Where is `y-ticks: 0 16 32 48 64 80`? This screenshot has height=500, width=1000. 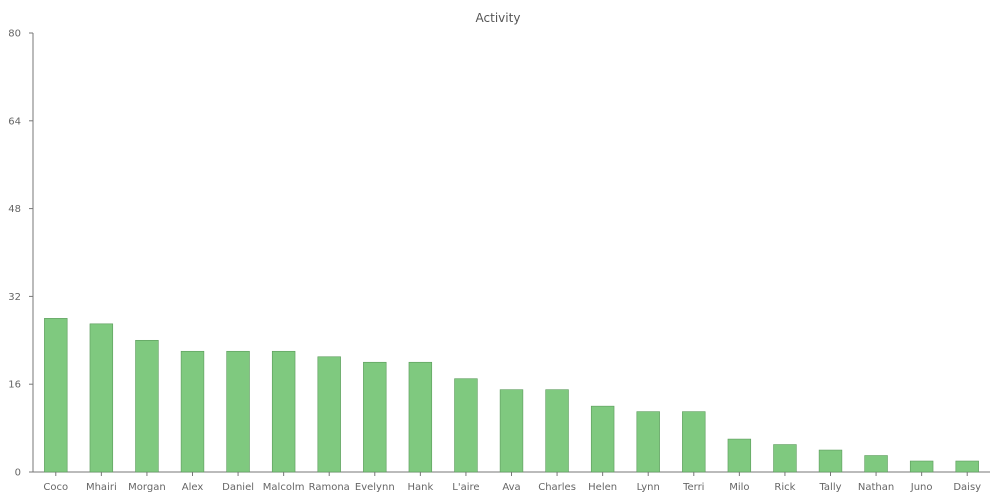
y-ticks: 0 16 32 48 64 80 is located at coordinates (20, 254).